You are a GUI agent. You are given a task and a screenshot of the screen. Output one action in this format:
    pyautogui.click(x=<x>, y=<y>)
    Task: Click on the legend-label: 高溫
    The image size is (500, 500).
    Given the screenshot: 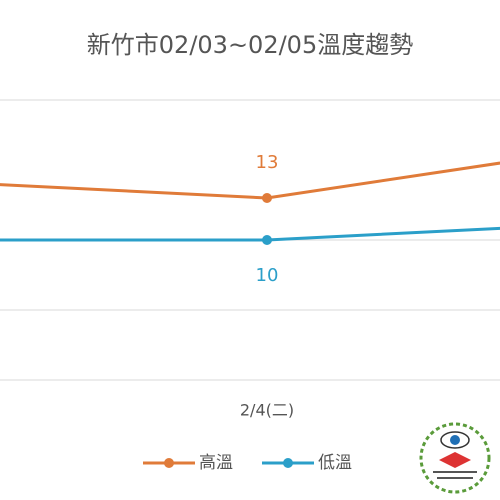 What is the action you would take?
    pyautogui.click(x=216, y=463)
    